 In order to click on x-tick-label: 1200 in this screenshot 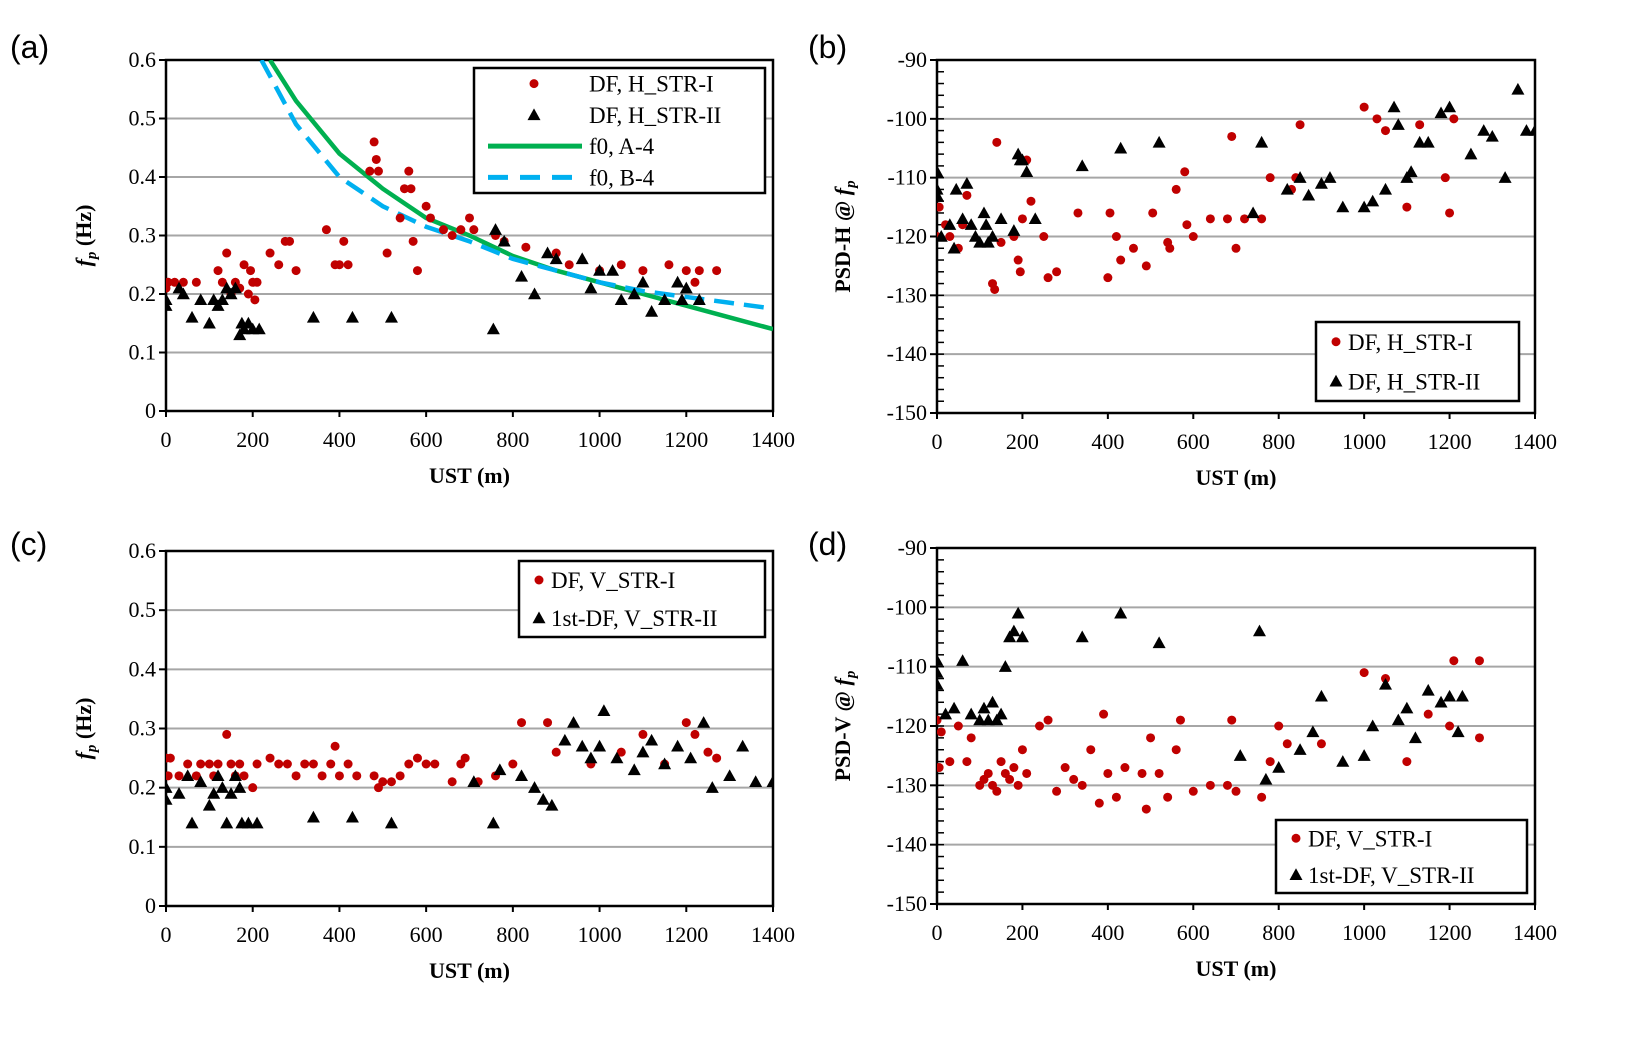, I will do `click(1450, 441)`.